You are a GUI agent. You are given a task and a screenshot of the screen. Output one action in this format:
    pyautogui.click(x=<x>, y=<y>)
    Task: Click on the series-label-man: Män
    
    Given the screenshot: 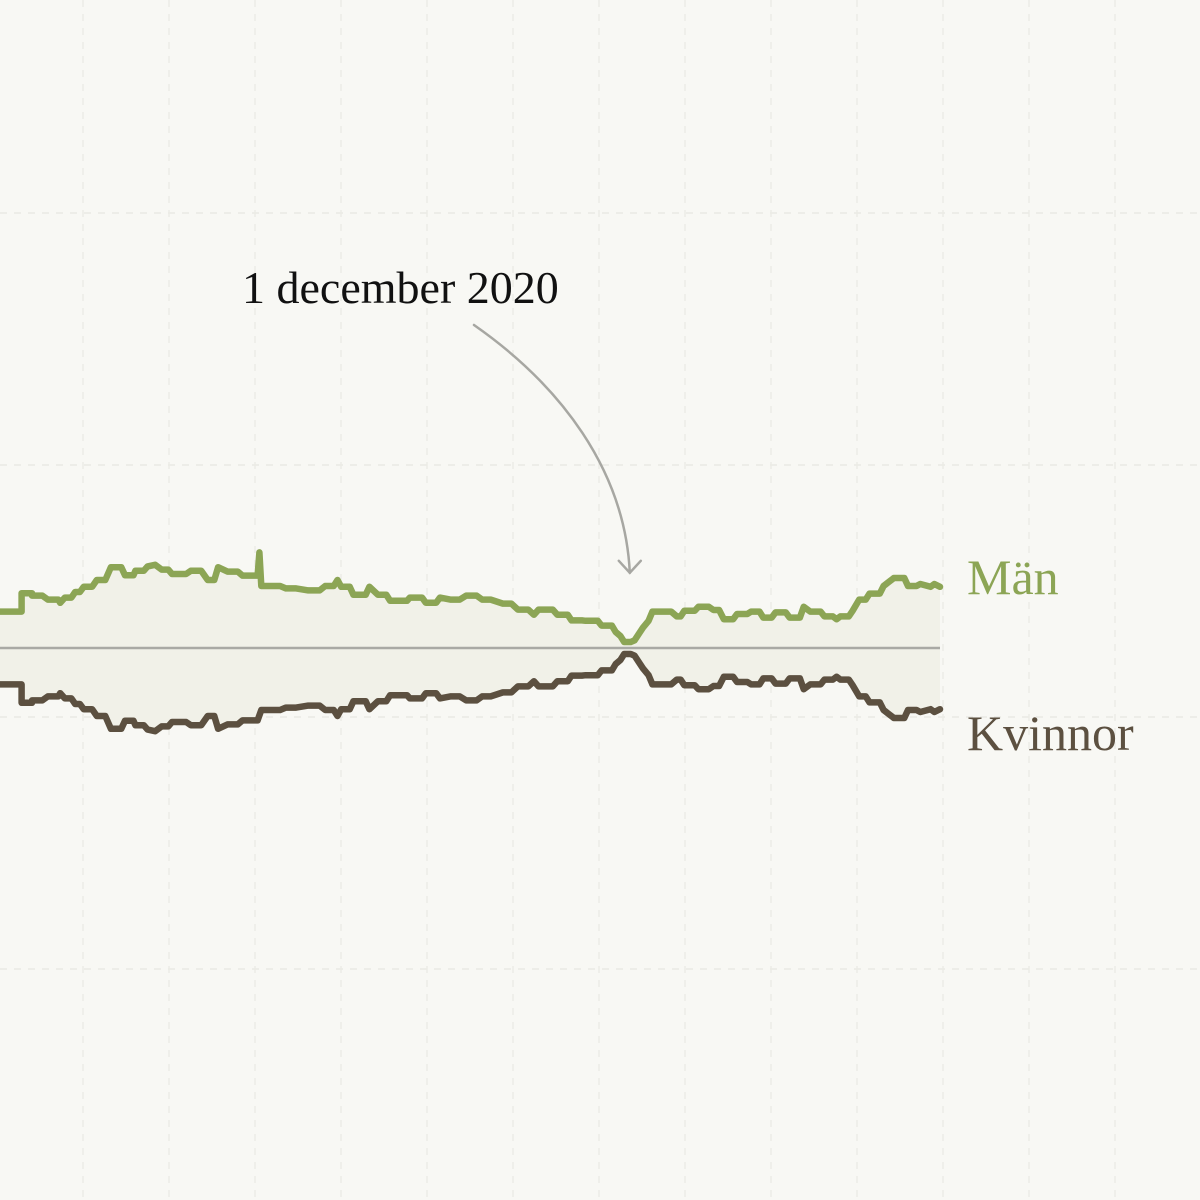 What is the action you would take?
    pyautogui.click(x=1013, y=577)
    